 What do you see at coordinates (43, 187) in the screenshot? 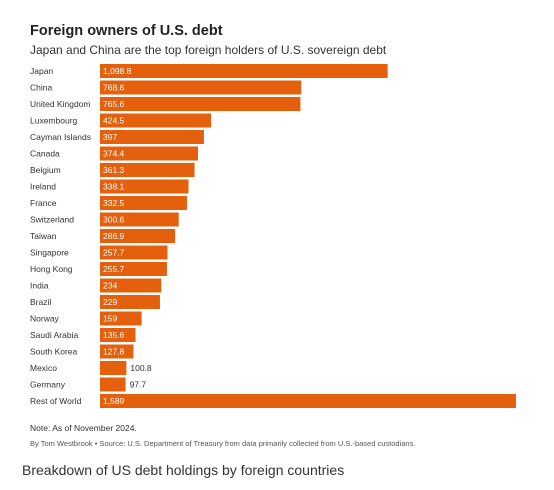
I see `category-label: Ireland` at bounding box center [43, 187].